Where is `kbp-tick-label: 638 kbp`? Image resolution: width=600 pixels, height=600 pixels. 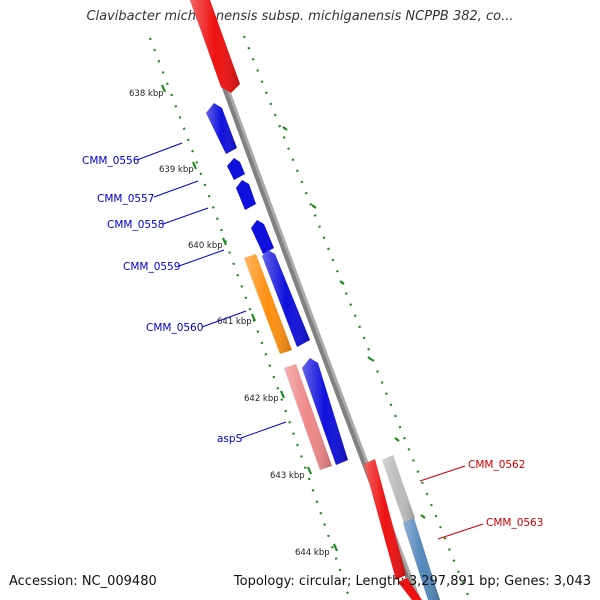
kbp-tick-label: 638 kbp is located at coordinates (146, 94).